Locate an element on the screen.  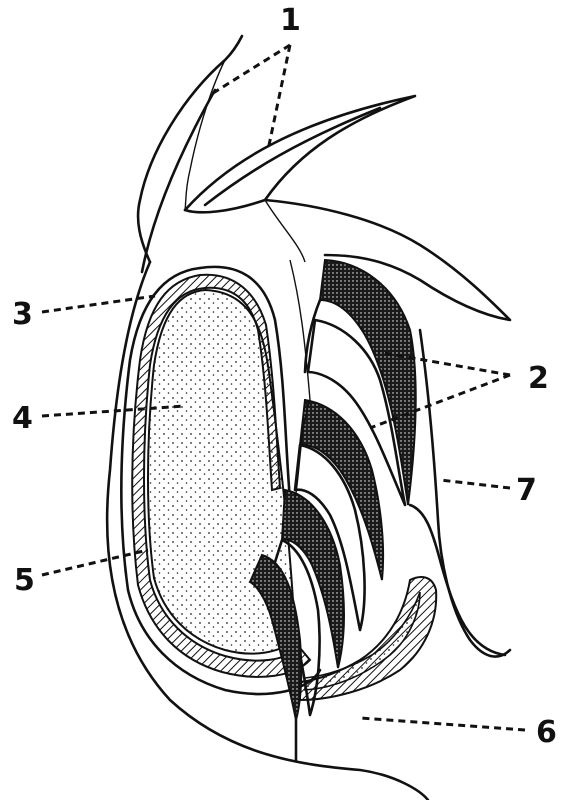
label-3: 3 is located at coordinates (22, 314).